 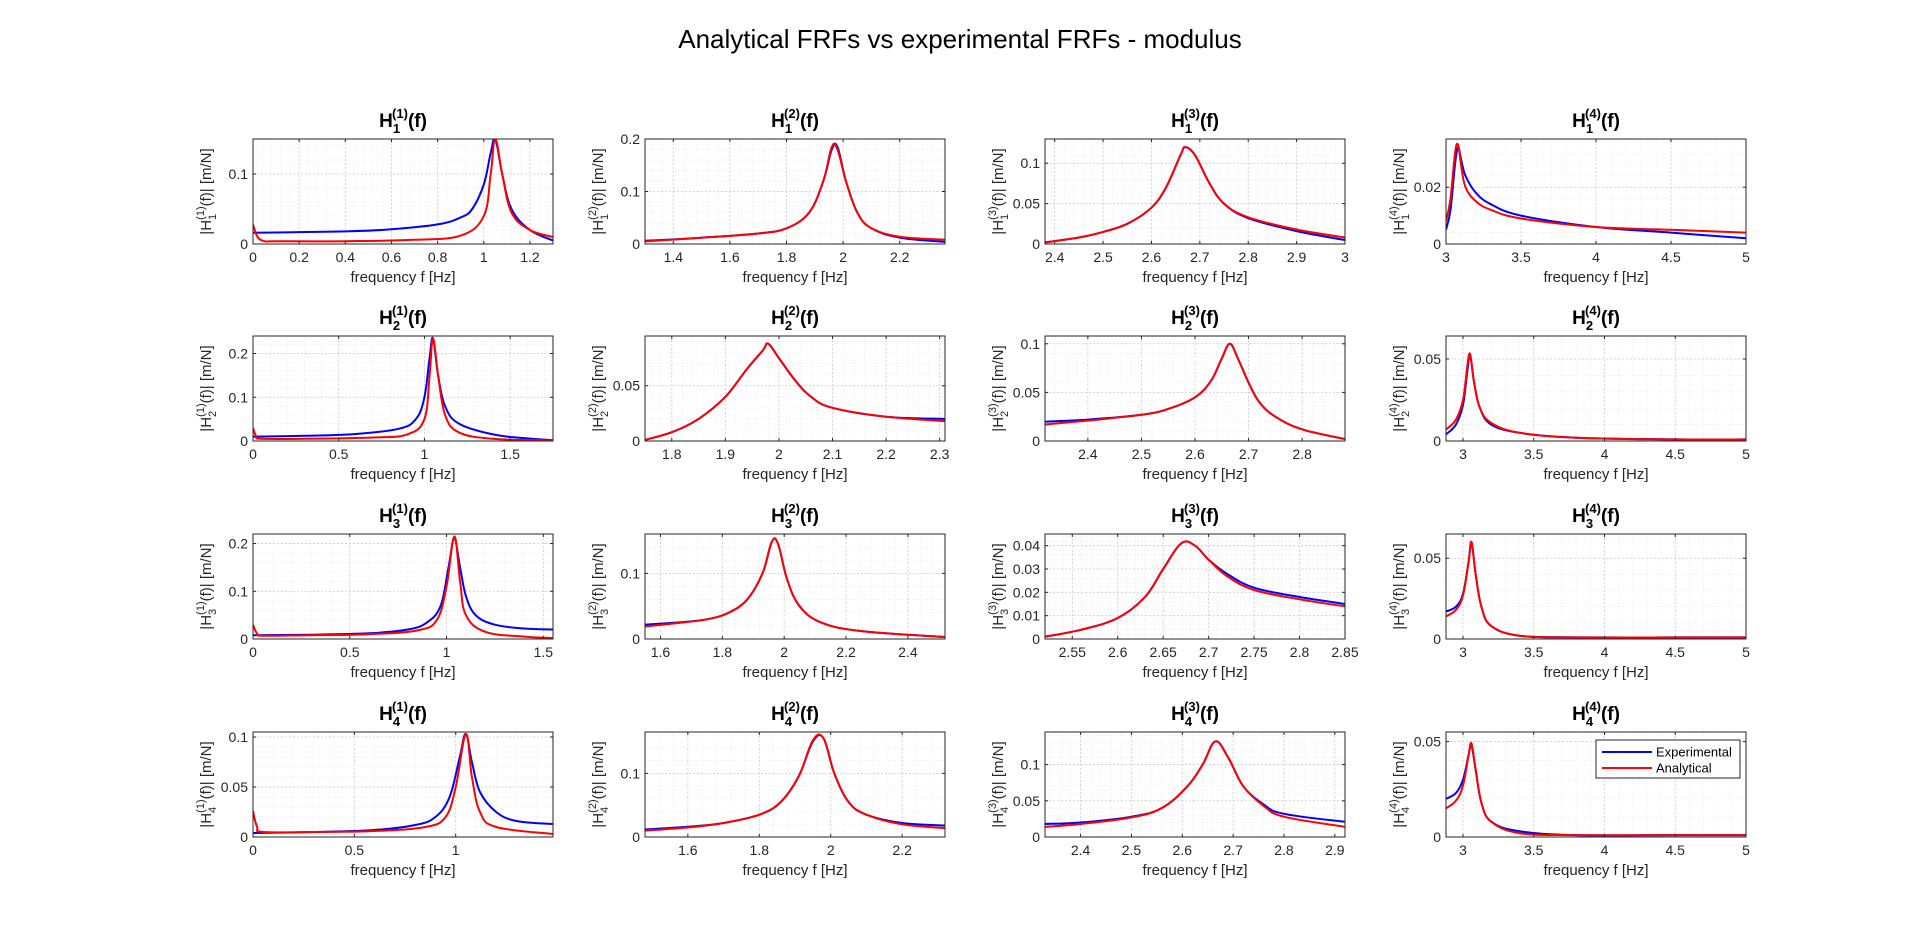 What do you see at coordinates (1088, 454) in the screenshot?
I see `x-tick-label: 2.4` at bounding box center [1088, 454].